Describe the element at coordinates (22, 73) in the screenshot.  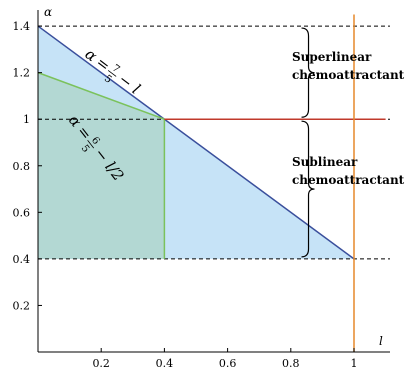
I see `y-tick-label-5: 1.2` at that location.